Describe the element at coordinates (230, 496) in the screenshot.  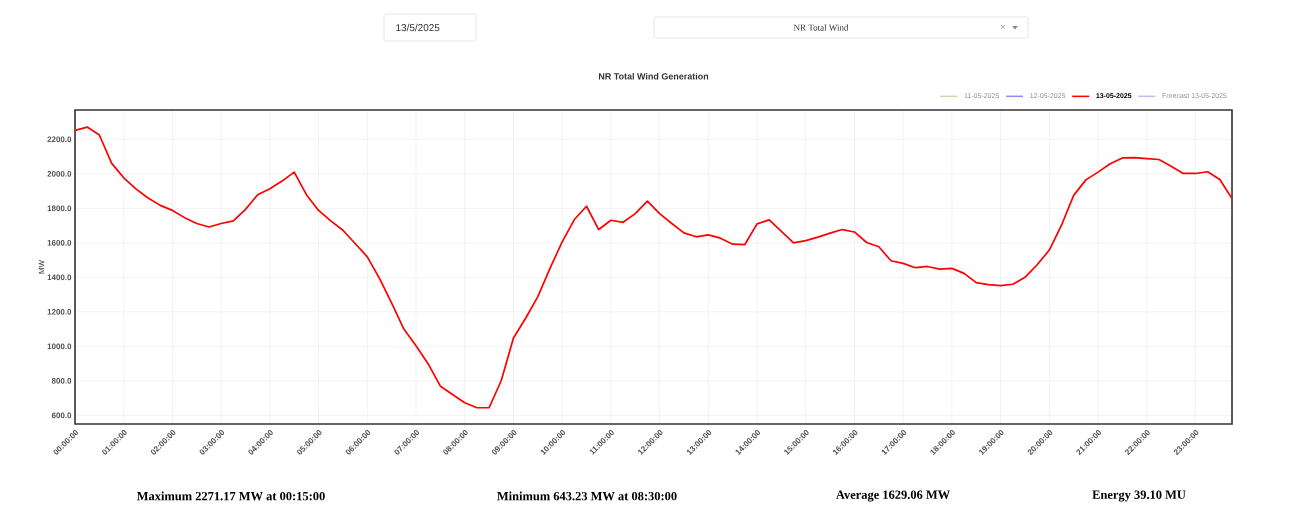
I see `text: Maximum 2271.17 MW at 00:15:00` at that location.